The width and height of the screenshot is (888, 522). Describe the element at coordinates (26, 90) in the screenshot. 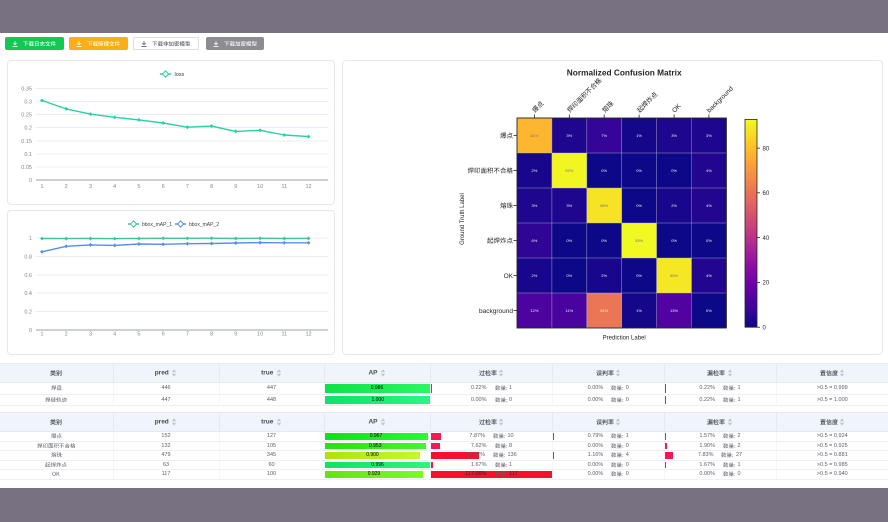

I see `svg-text: 0.35` at that location.